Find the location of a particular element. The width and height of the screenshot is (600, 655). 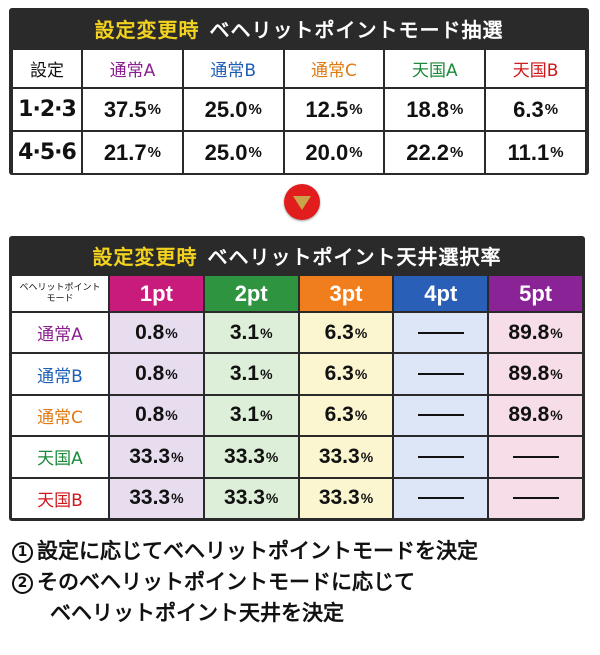

mode-label: 通常B is located at coordinates (60, 374).